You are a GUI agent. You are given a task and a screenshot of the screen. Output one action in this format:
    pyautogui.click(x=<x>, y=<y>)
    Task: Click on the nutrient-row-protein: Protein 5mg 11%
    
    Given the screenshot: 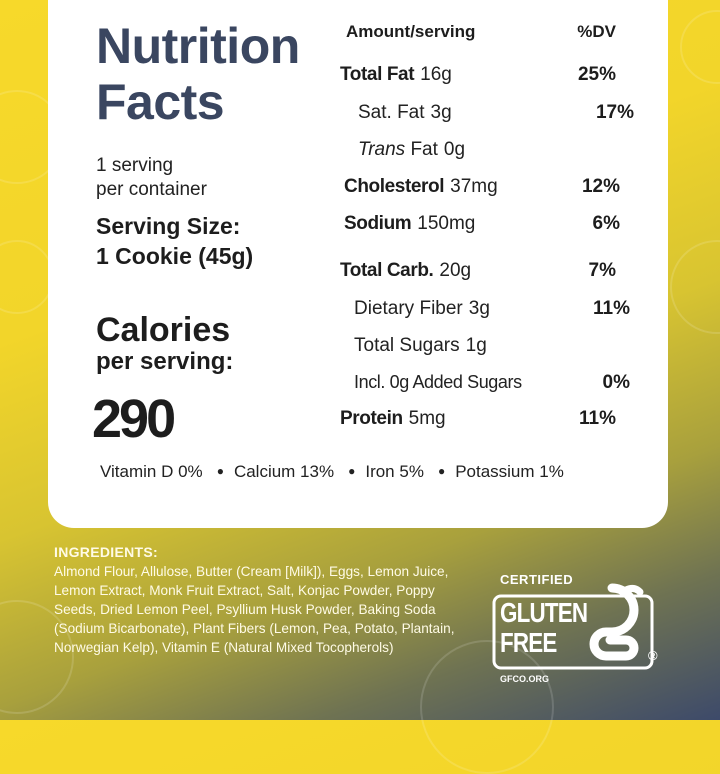 What is the action you would take?
    pyautogui.click(x=478, y=422)
    